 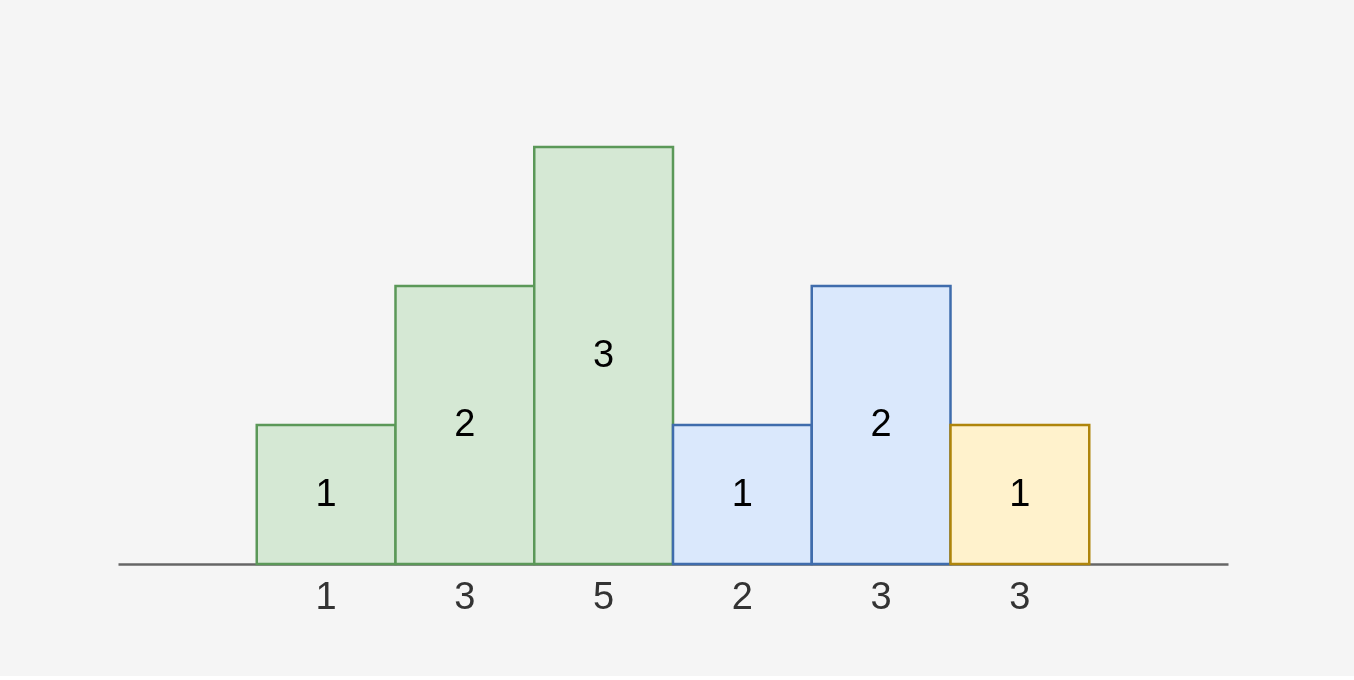 What do you see at coordinates (604, 353) in the screenshot?
I see `data-label: 3` at bounding box center [604, 353].